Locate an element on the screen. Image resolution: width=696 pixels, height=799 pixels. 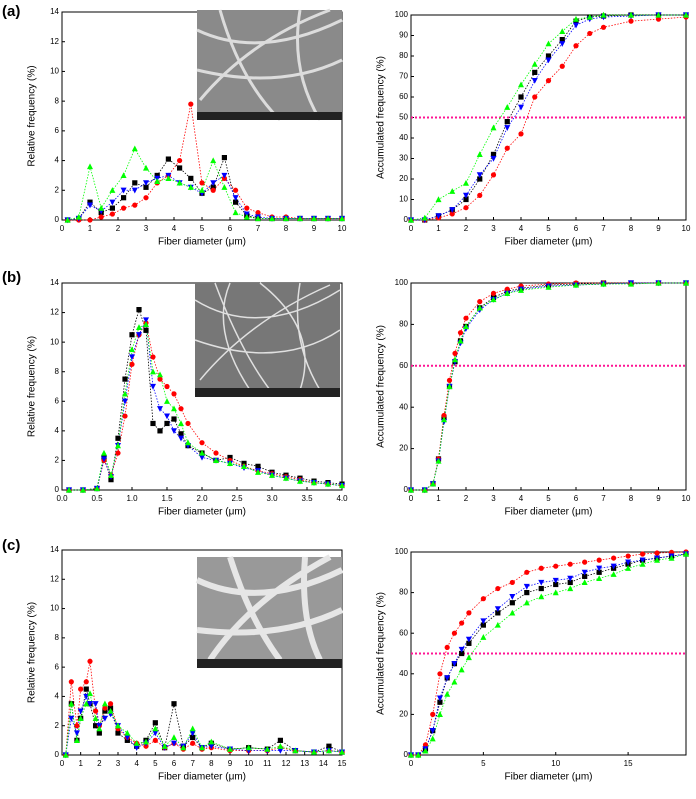
y-tick-label: 4 is located at coordinates (57, 430).